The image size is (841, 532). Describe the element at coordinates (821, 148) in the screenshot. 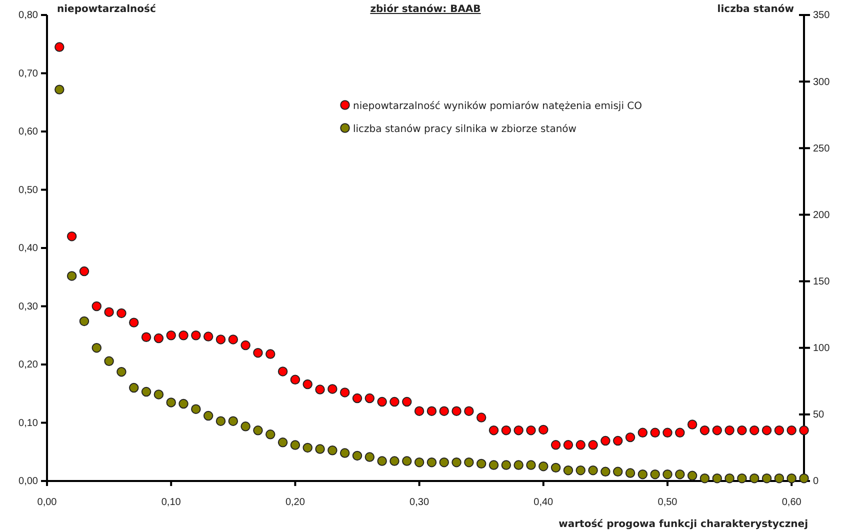

I see `y2-tick-label: 250` at that location.